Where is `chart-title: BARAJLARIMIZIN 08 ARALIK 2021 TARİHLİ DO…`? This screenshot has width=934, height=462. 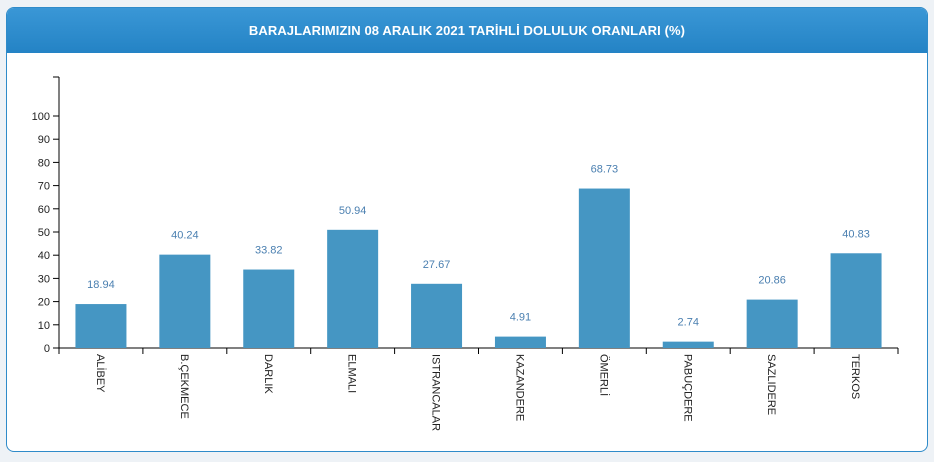
chart-title: BARAJLARIMIZIN 08 ARALIK 2021 TARİHLİ DO… is located at coordinates (467, 30).